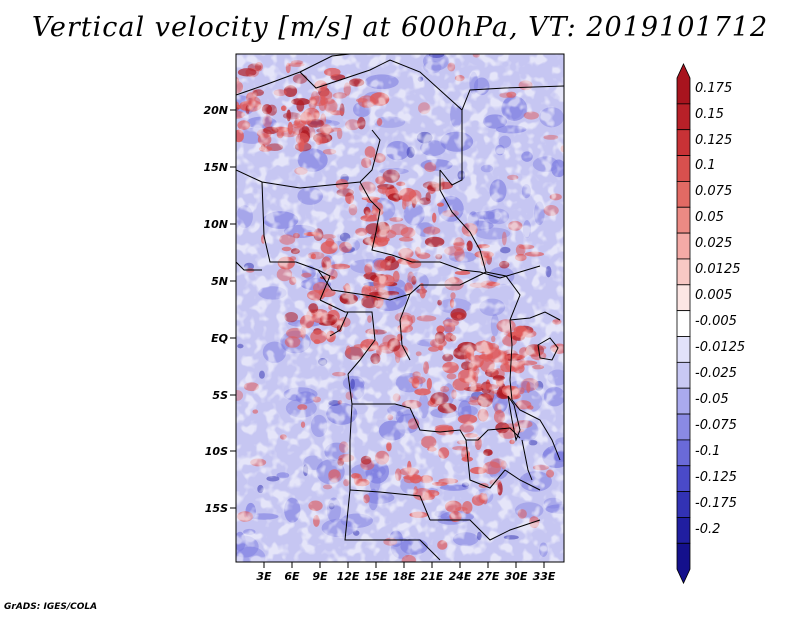 This screenshot has height=618, width=800. I want to click on colorbar-label: 0.05, so click(709, 217).